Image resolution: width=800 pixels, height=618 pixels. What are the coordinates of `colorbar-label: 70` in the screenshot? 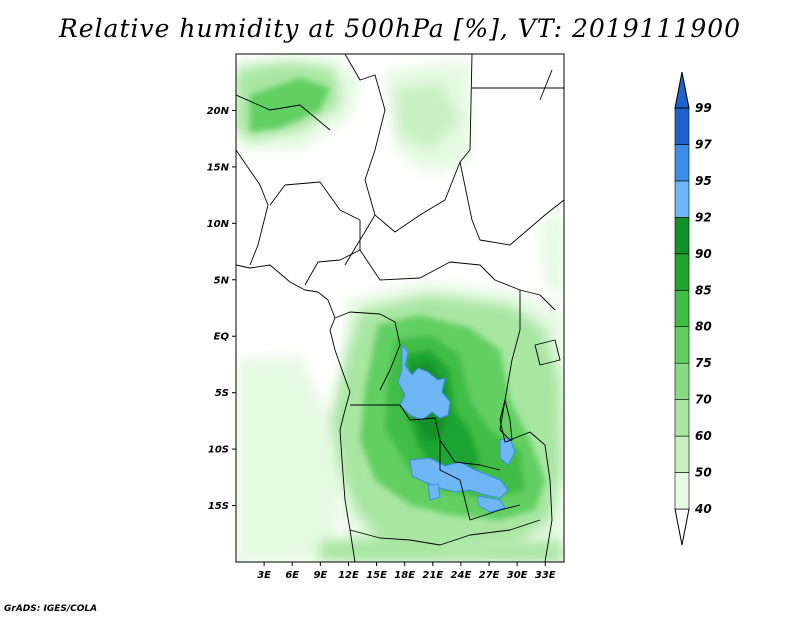 It's located at (703, 400).